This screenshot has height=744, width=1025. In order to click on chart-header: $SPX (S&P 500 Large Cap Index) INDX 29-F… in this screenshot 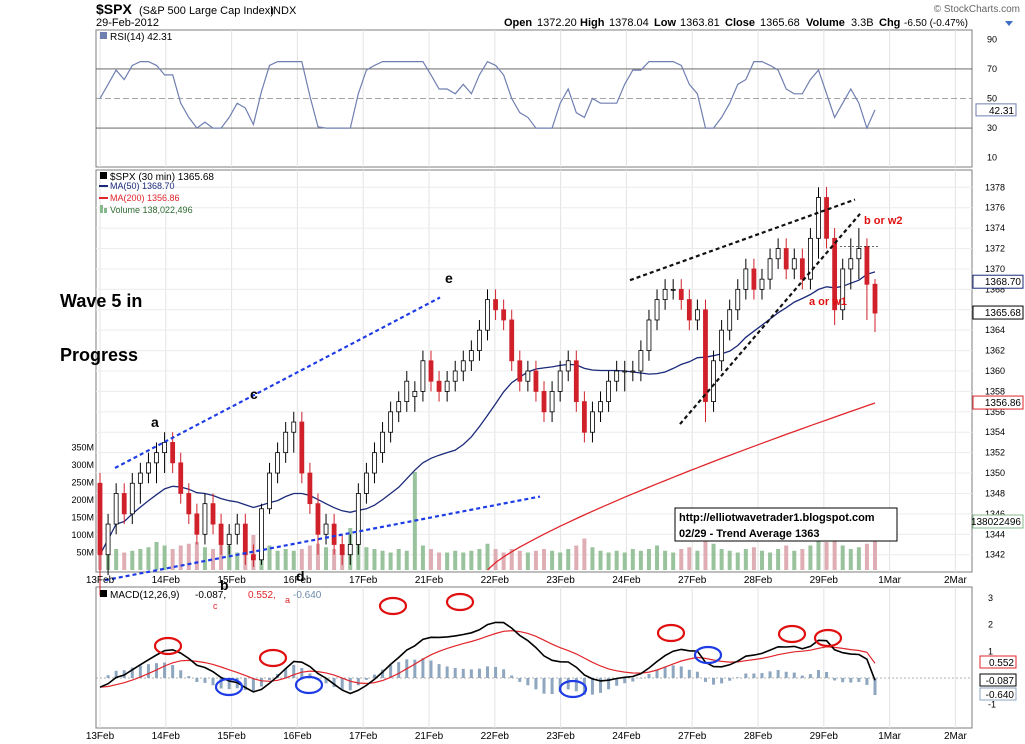, I will do `click(558, 15)`.